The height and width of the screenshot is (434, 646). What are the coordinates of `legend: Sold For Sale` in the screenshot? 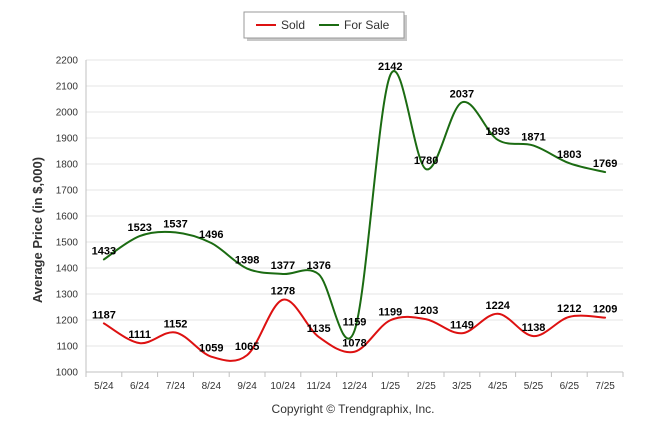 It's located at (325, 26).